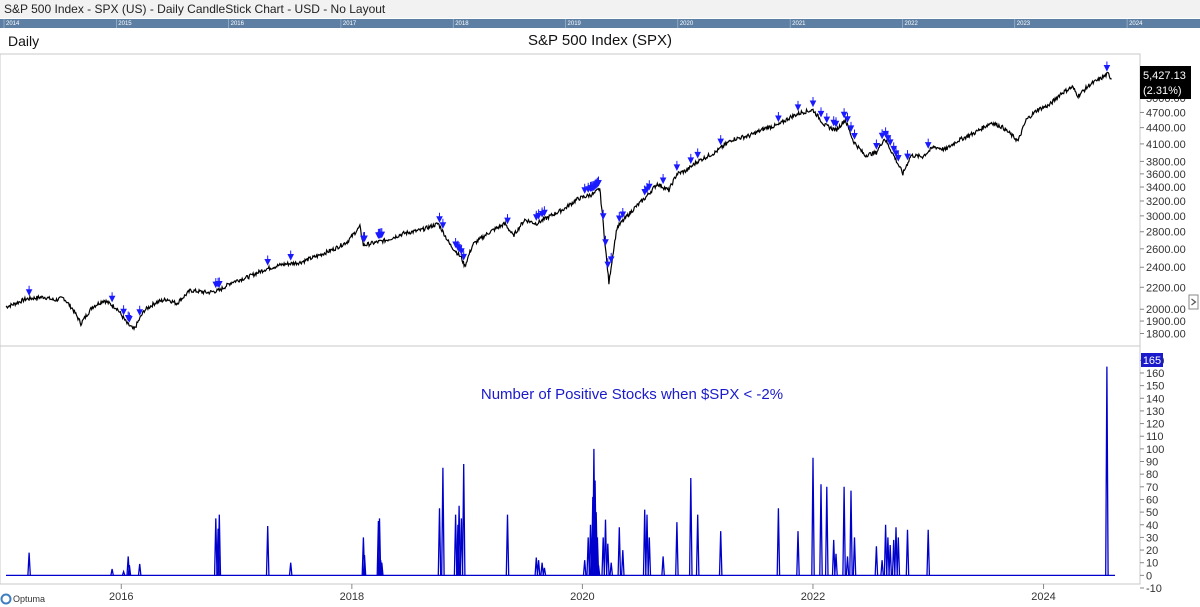 The image size is (1200, 607). What do you see at coordinates (1152, 463) in the screenshot?
I see `breadth-y-tick-label: 90` at bounding box center [1152, 463].